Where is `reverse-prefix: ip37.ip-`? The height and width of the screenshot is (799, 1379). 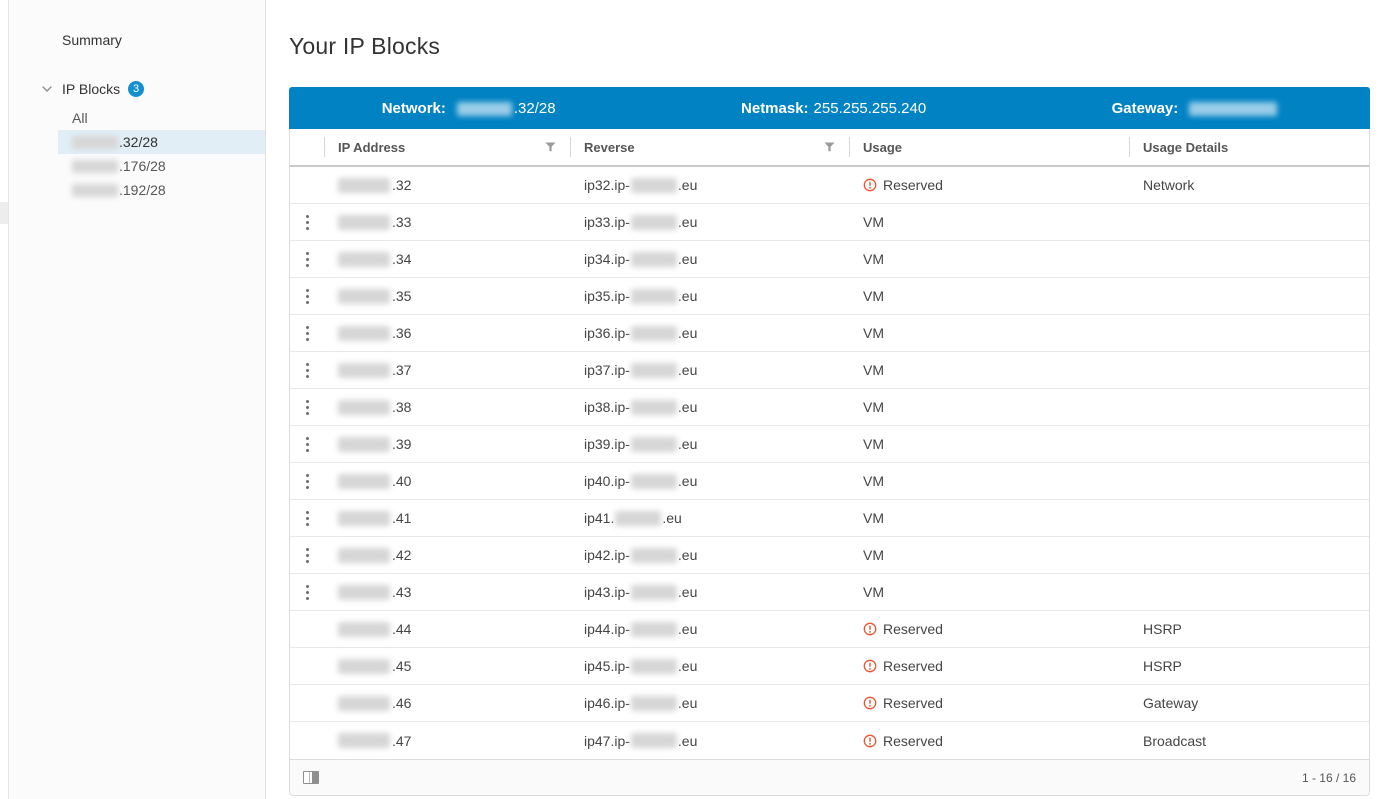 reverse-prefix: ip37.ip- is located at coordinates (607, 370).